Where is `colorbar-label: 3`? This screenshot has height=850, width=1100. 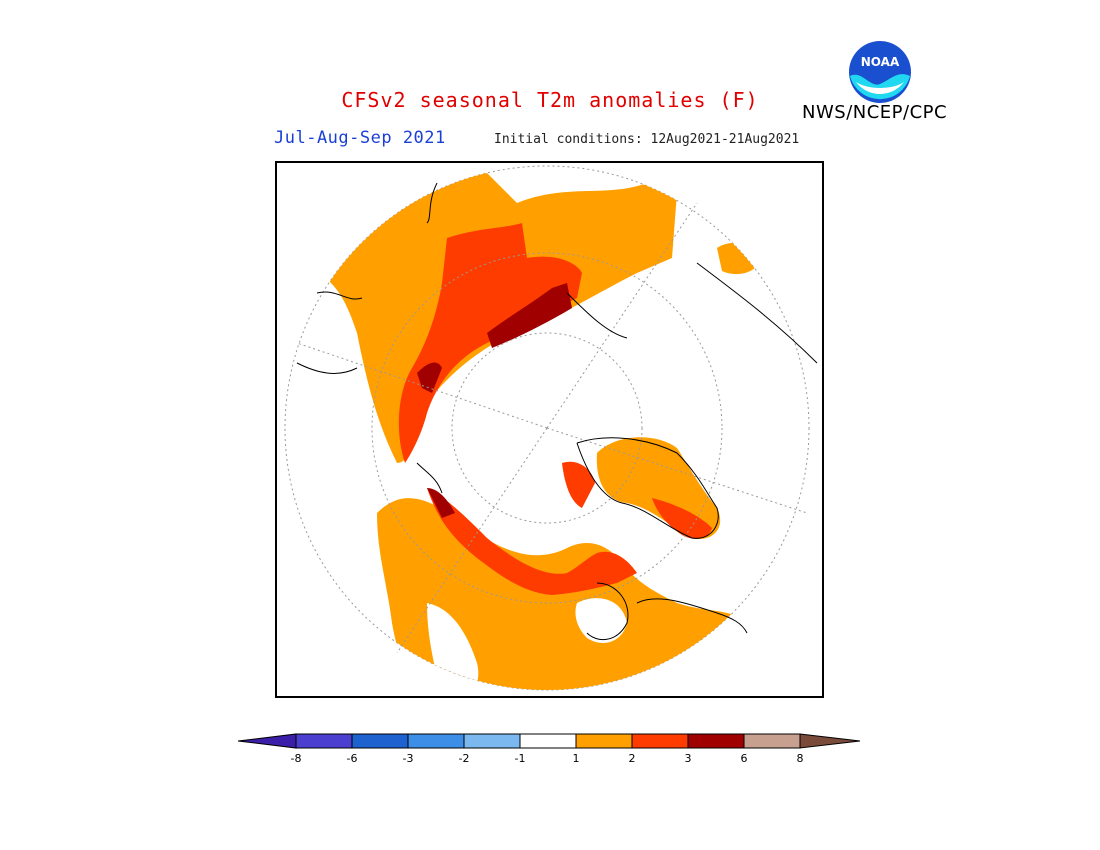
colorbar-label: 3 is located at coordinates (688, 758).